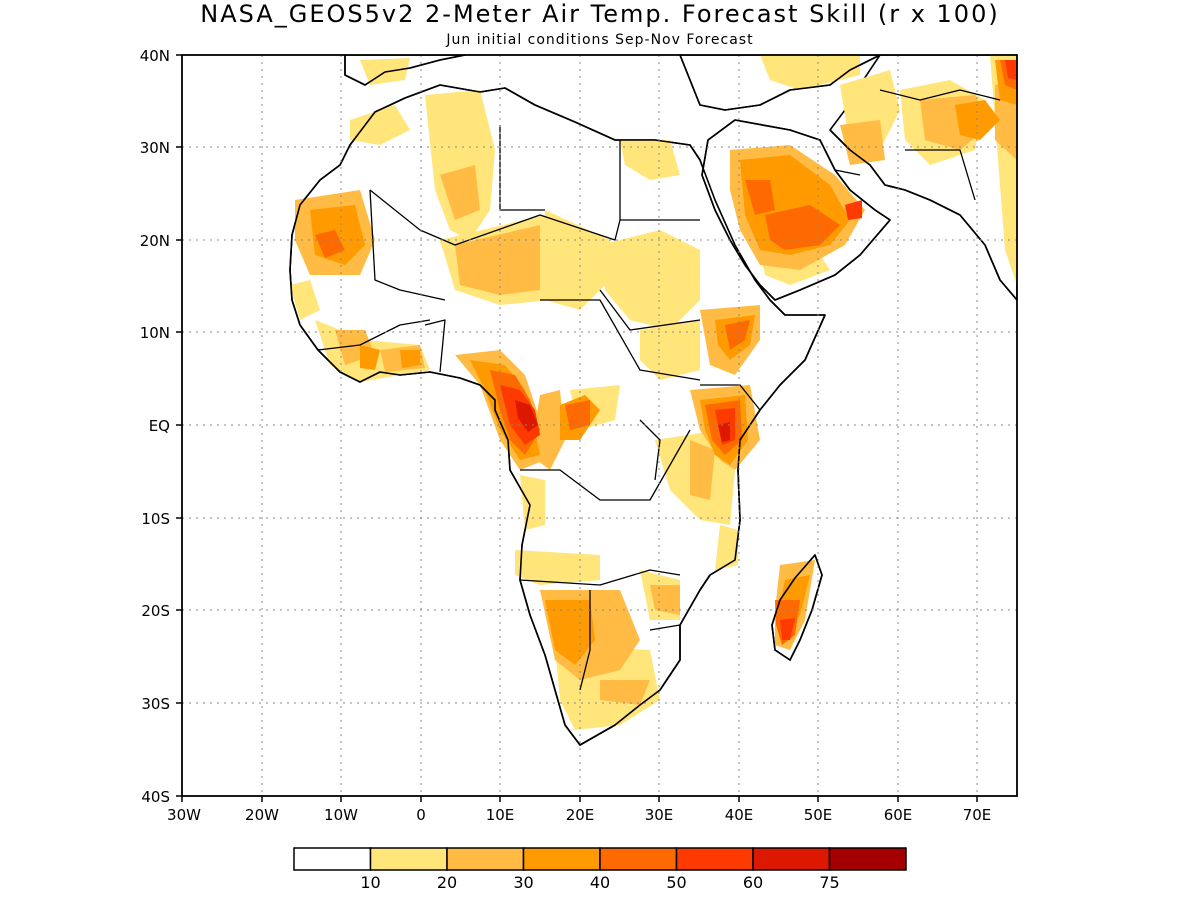  Describe the element at coordinates (600, 882) in the screenshot. I see `colorbar-label: 40` at that location.